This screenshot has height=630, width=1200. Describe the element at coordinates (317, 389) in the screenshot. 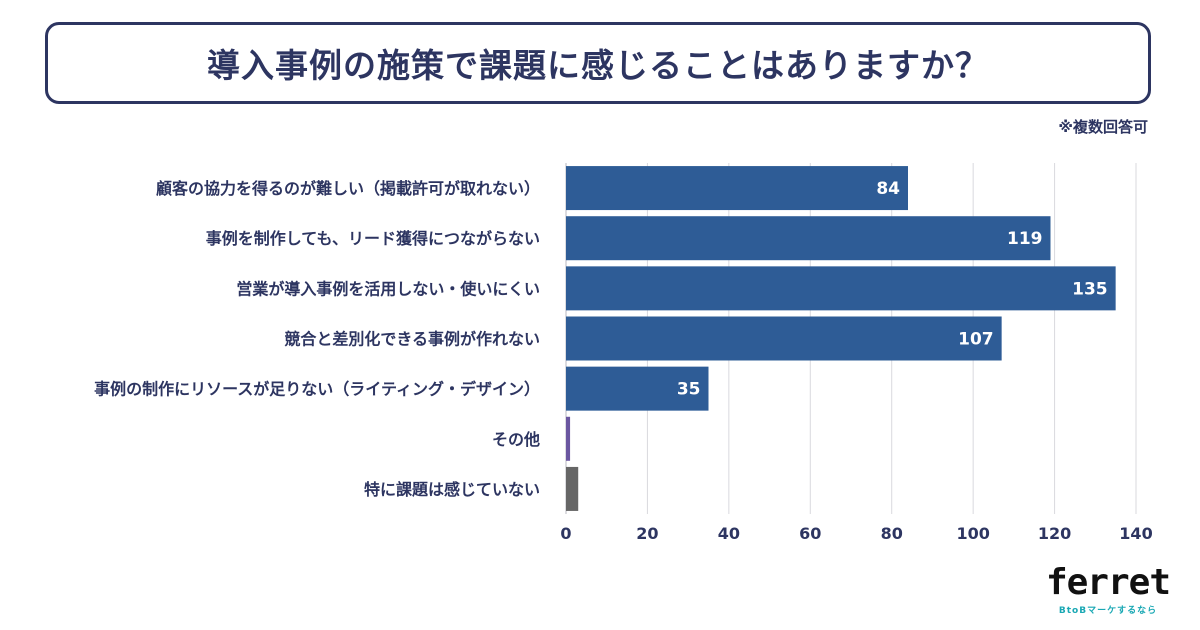

I see `category-label: 事例の制作にリソースが足りない（ライティング・デザイン）` at that location.